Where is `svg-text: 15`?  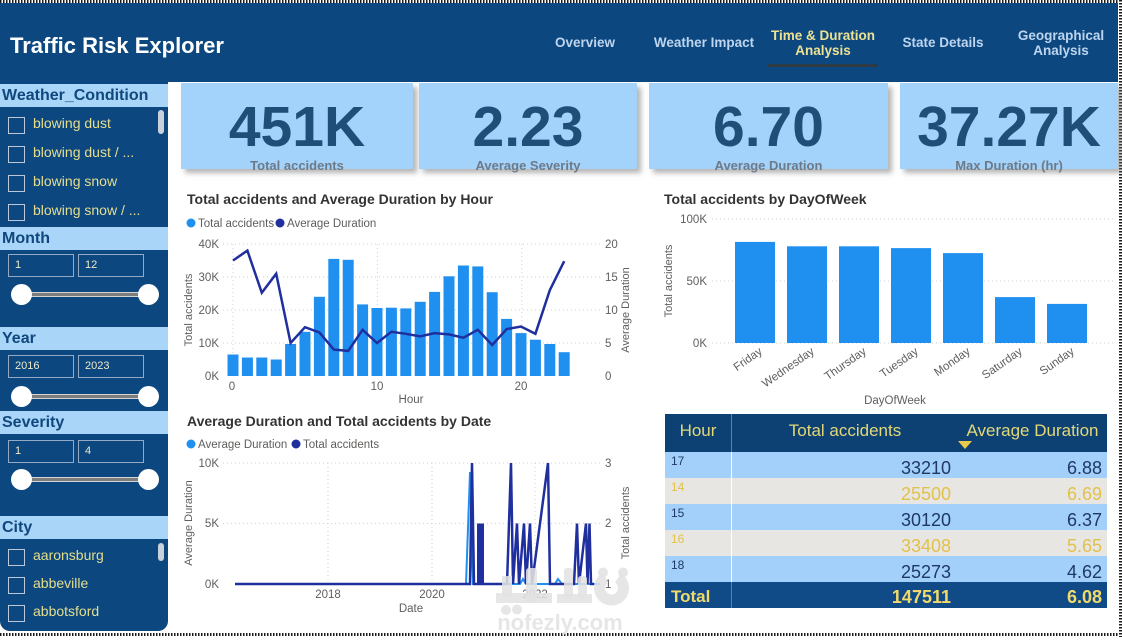
svg-text: 15 is located at coordinates (611, 278).